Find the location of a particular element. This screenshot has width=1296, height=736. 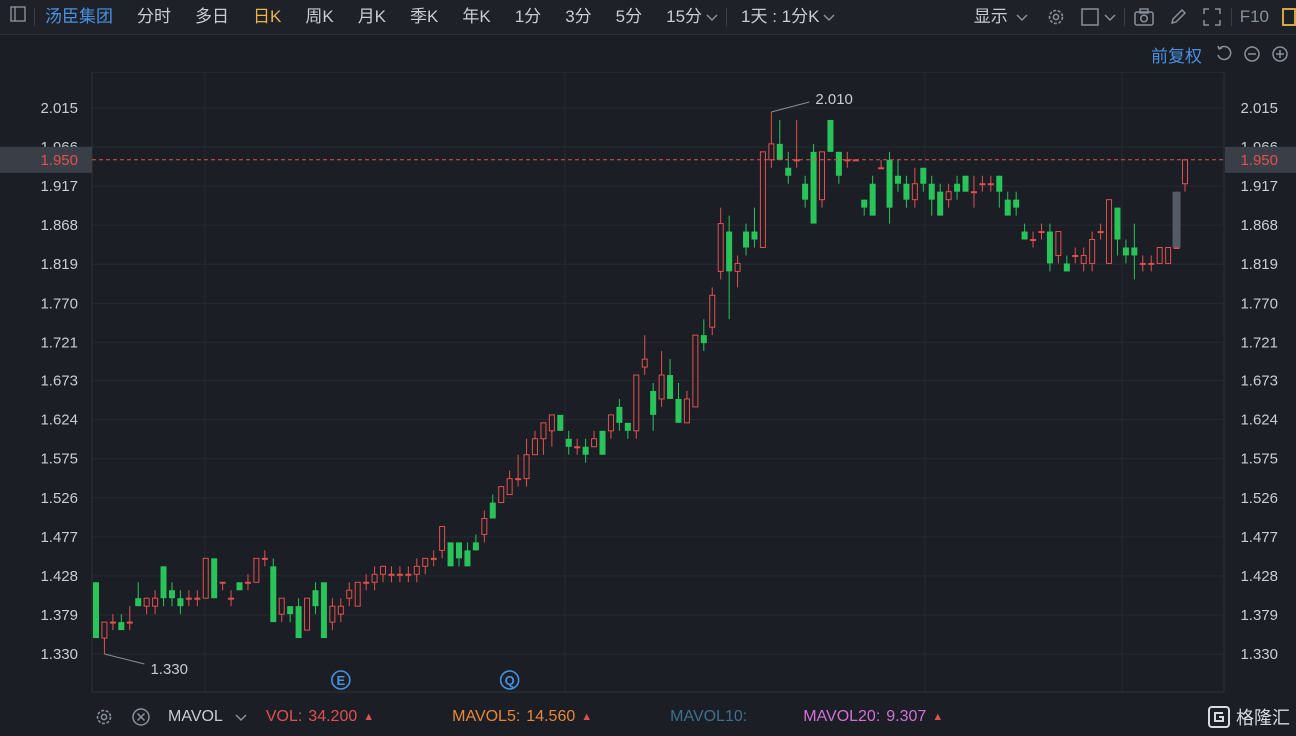

indicator-name: MAVOL is located at coordinates (195, 716).